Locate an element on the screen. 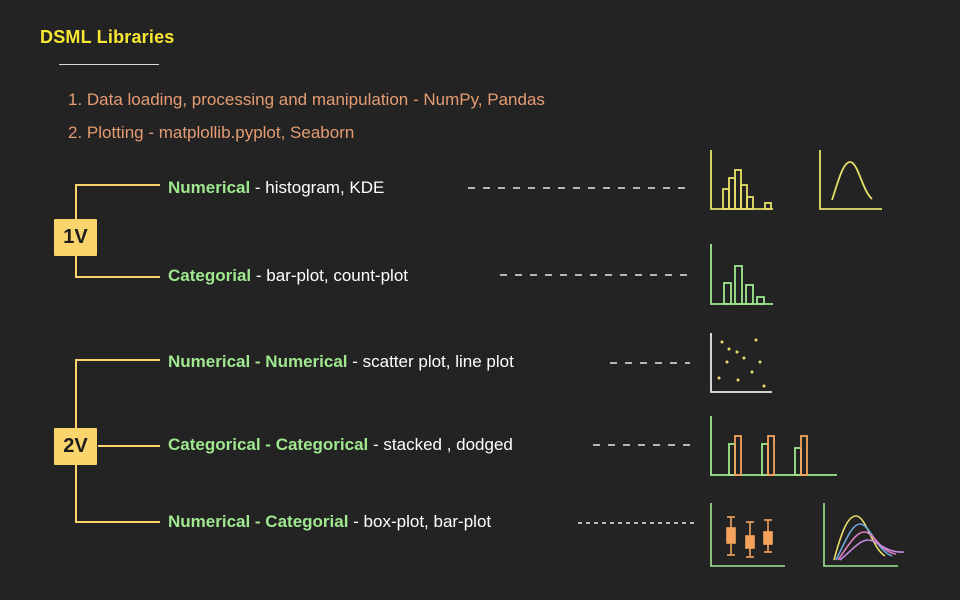  row-plot-types: - box-plot, bar-plot is located at coordinates (420, 521).